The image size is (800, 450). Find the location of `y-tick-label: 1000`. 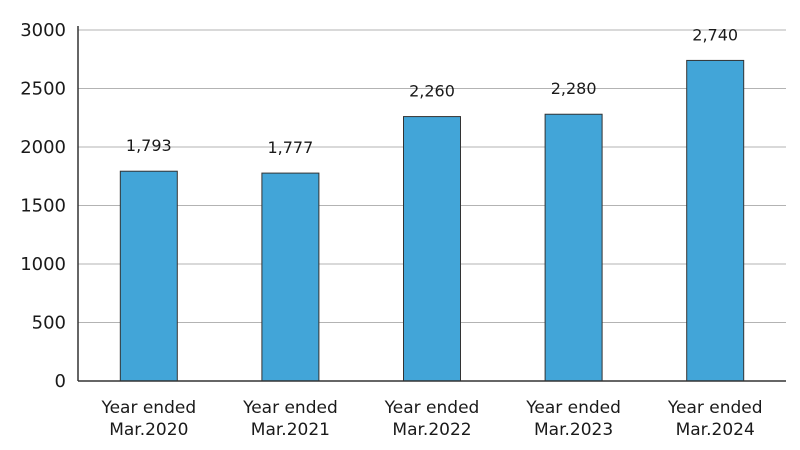

y-tick-label: 1000 is located at coordinates (43, 264).